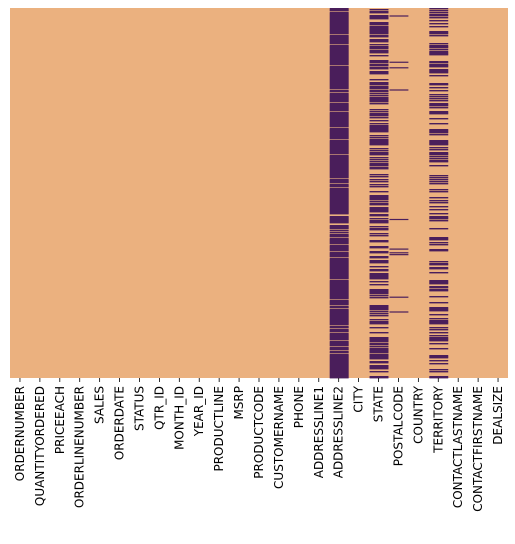 The width and height of the screenshot is (515, 544). Describe the element at coordinates (100, 405) in the screenshot. I see `x-tick-label: SALES` at that location.